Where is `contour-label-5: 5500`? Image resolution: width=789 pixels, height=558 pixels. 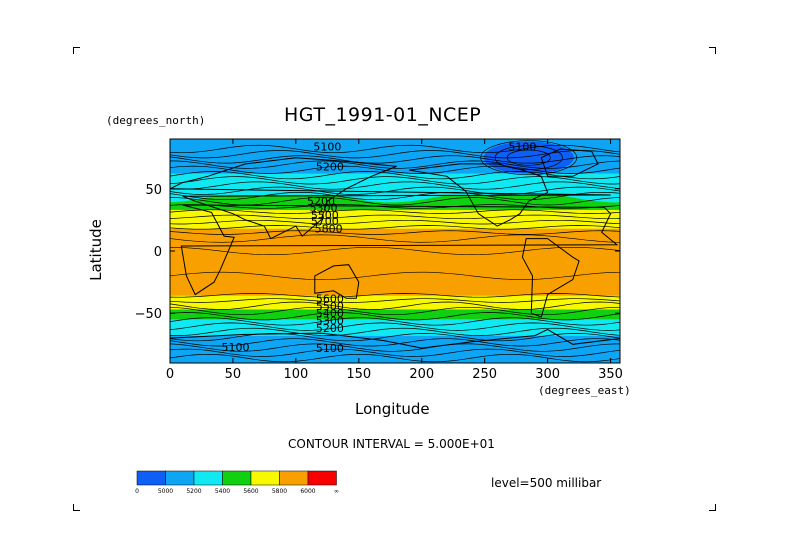
contour-label-5: 5500 is located at coordinates (325, 215).